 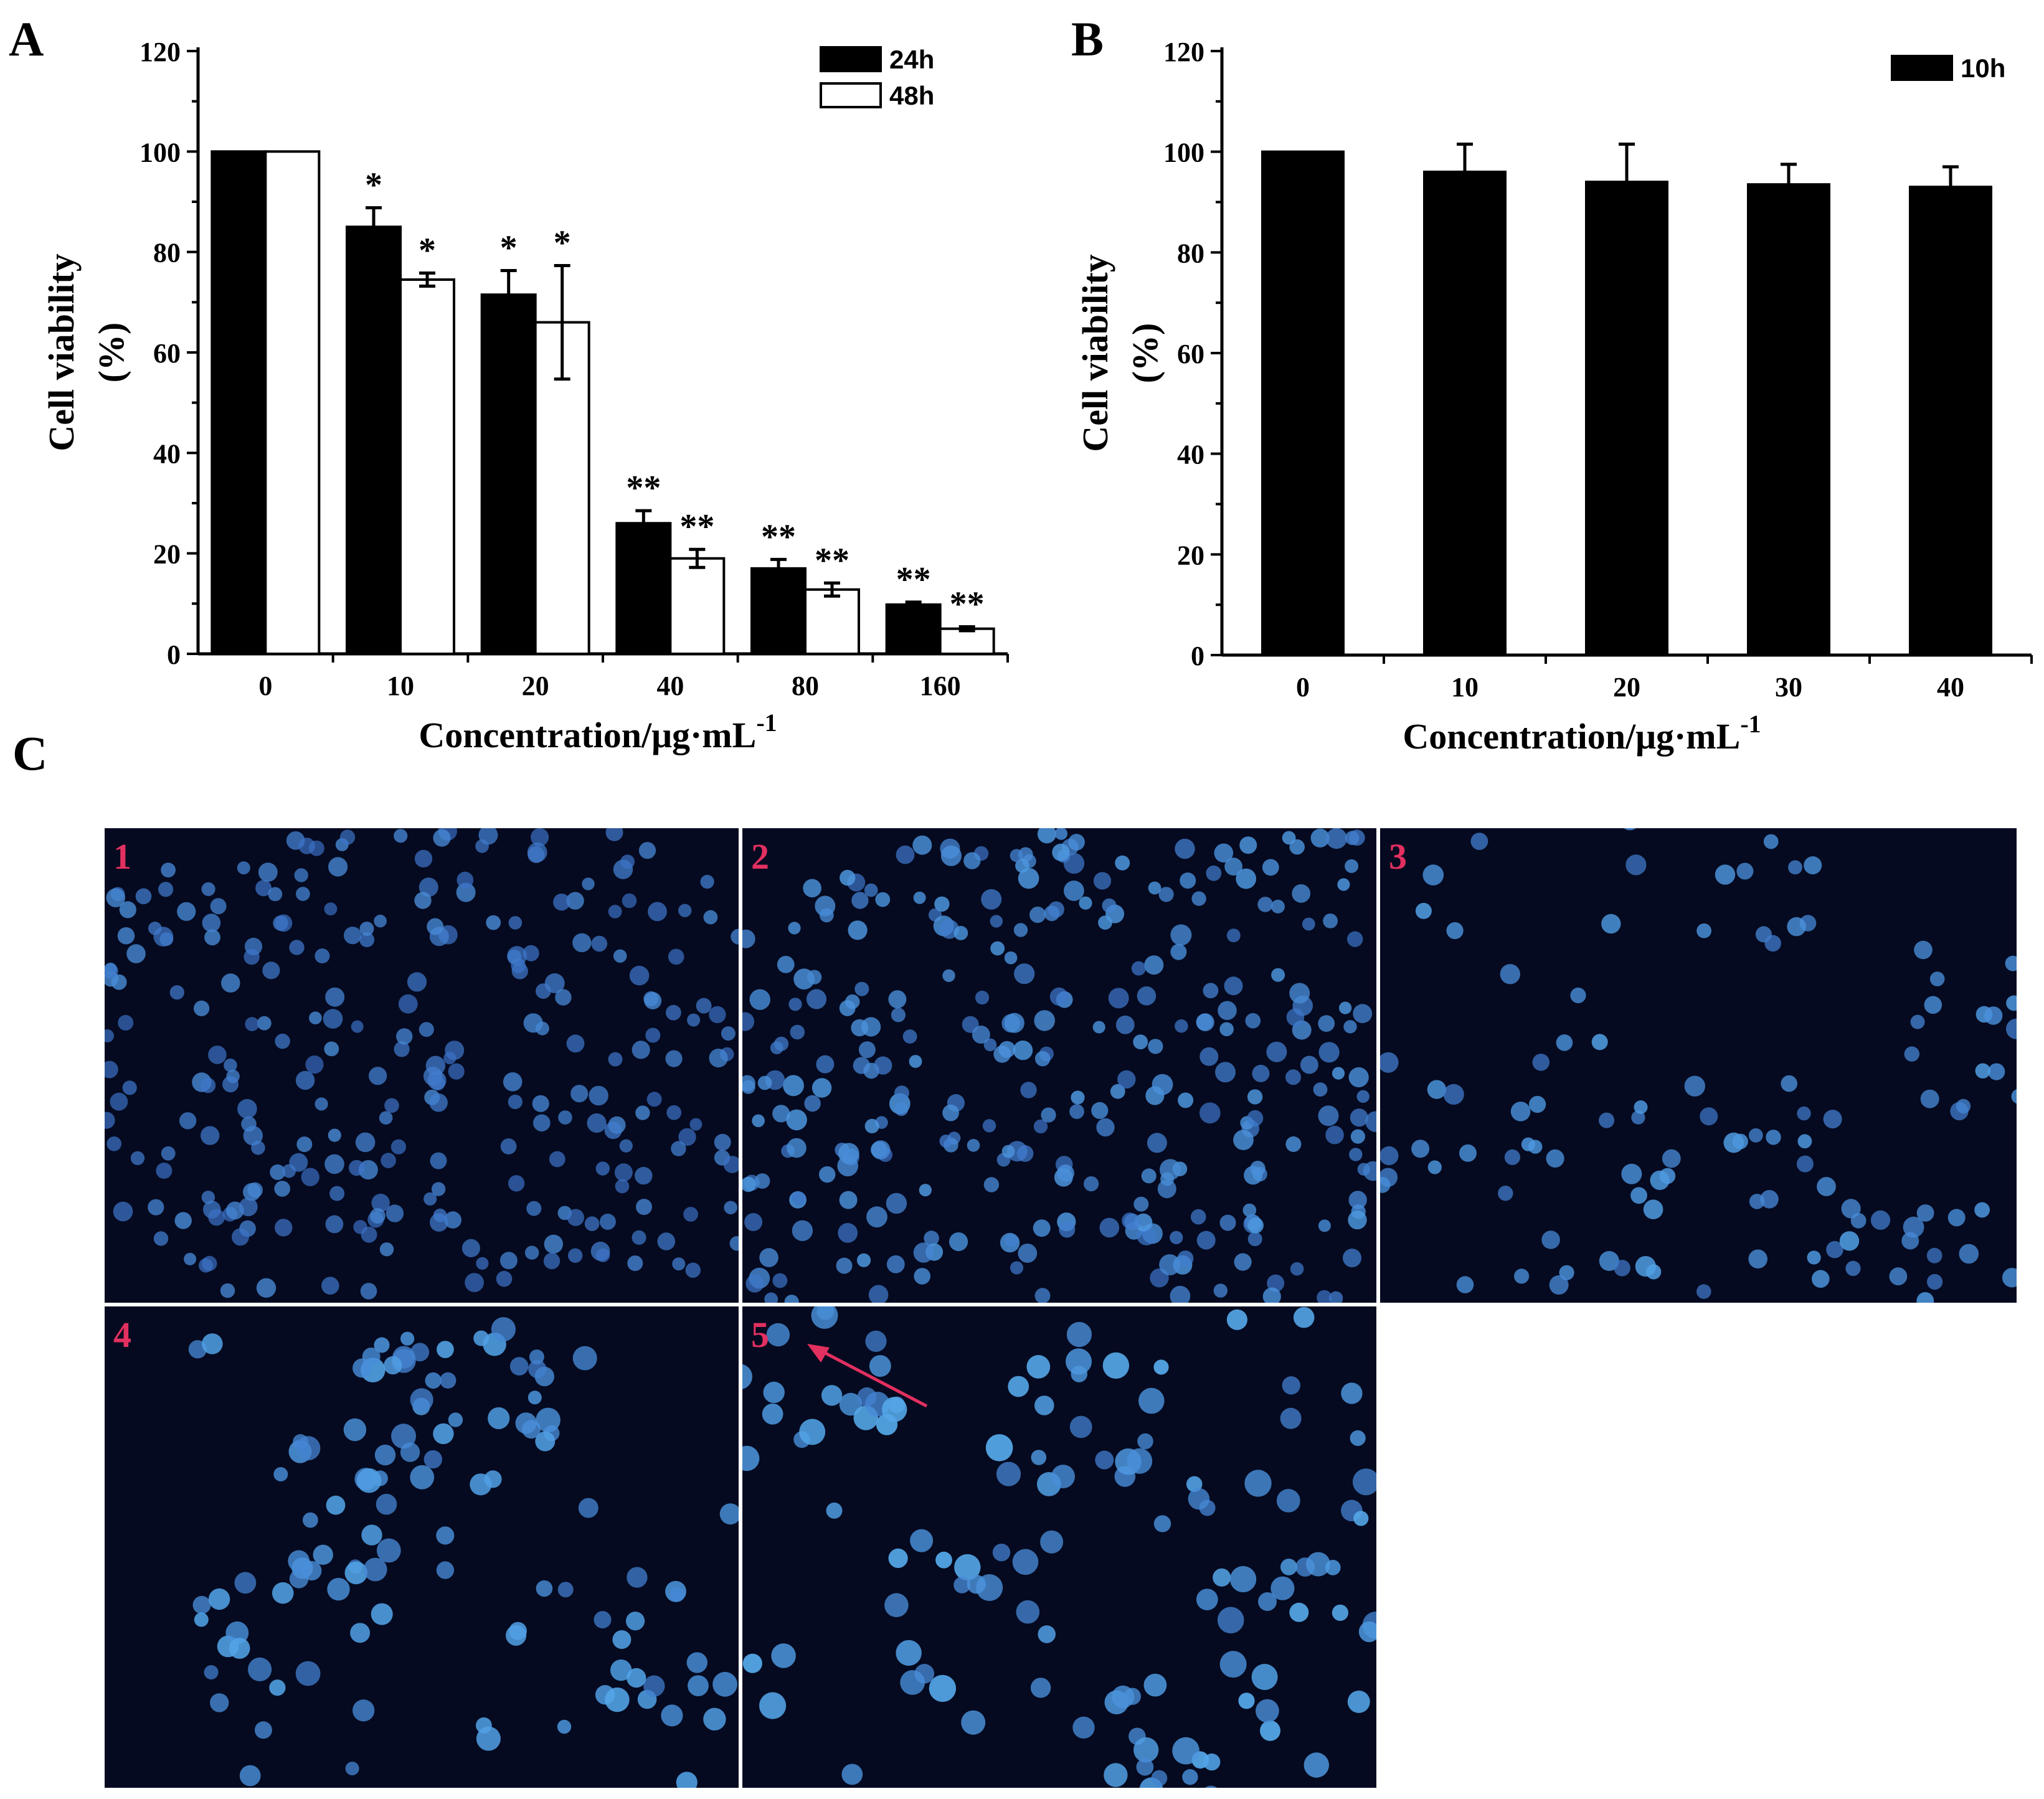 What do you see at coordinates (696, 527) in the screenshot?
I see `significance-marker: **` at bounding box center [696, 527].